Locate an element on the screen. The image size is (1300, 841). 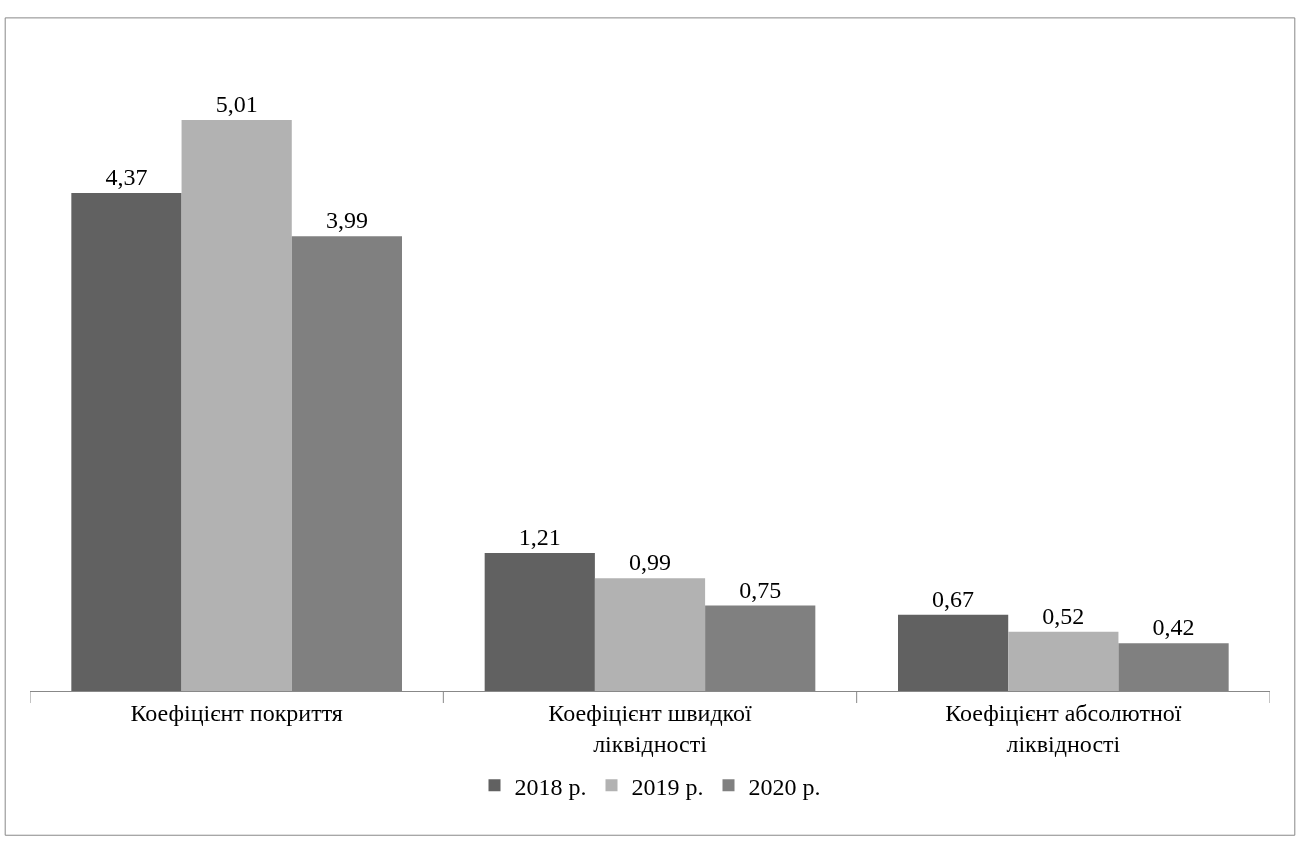
legend-label: 2020 р. is located at coordinates (784, 786).